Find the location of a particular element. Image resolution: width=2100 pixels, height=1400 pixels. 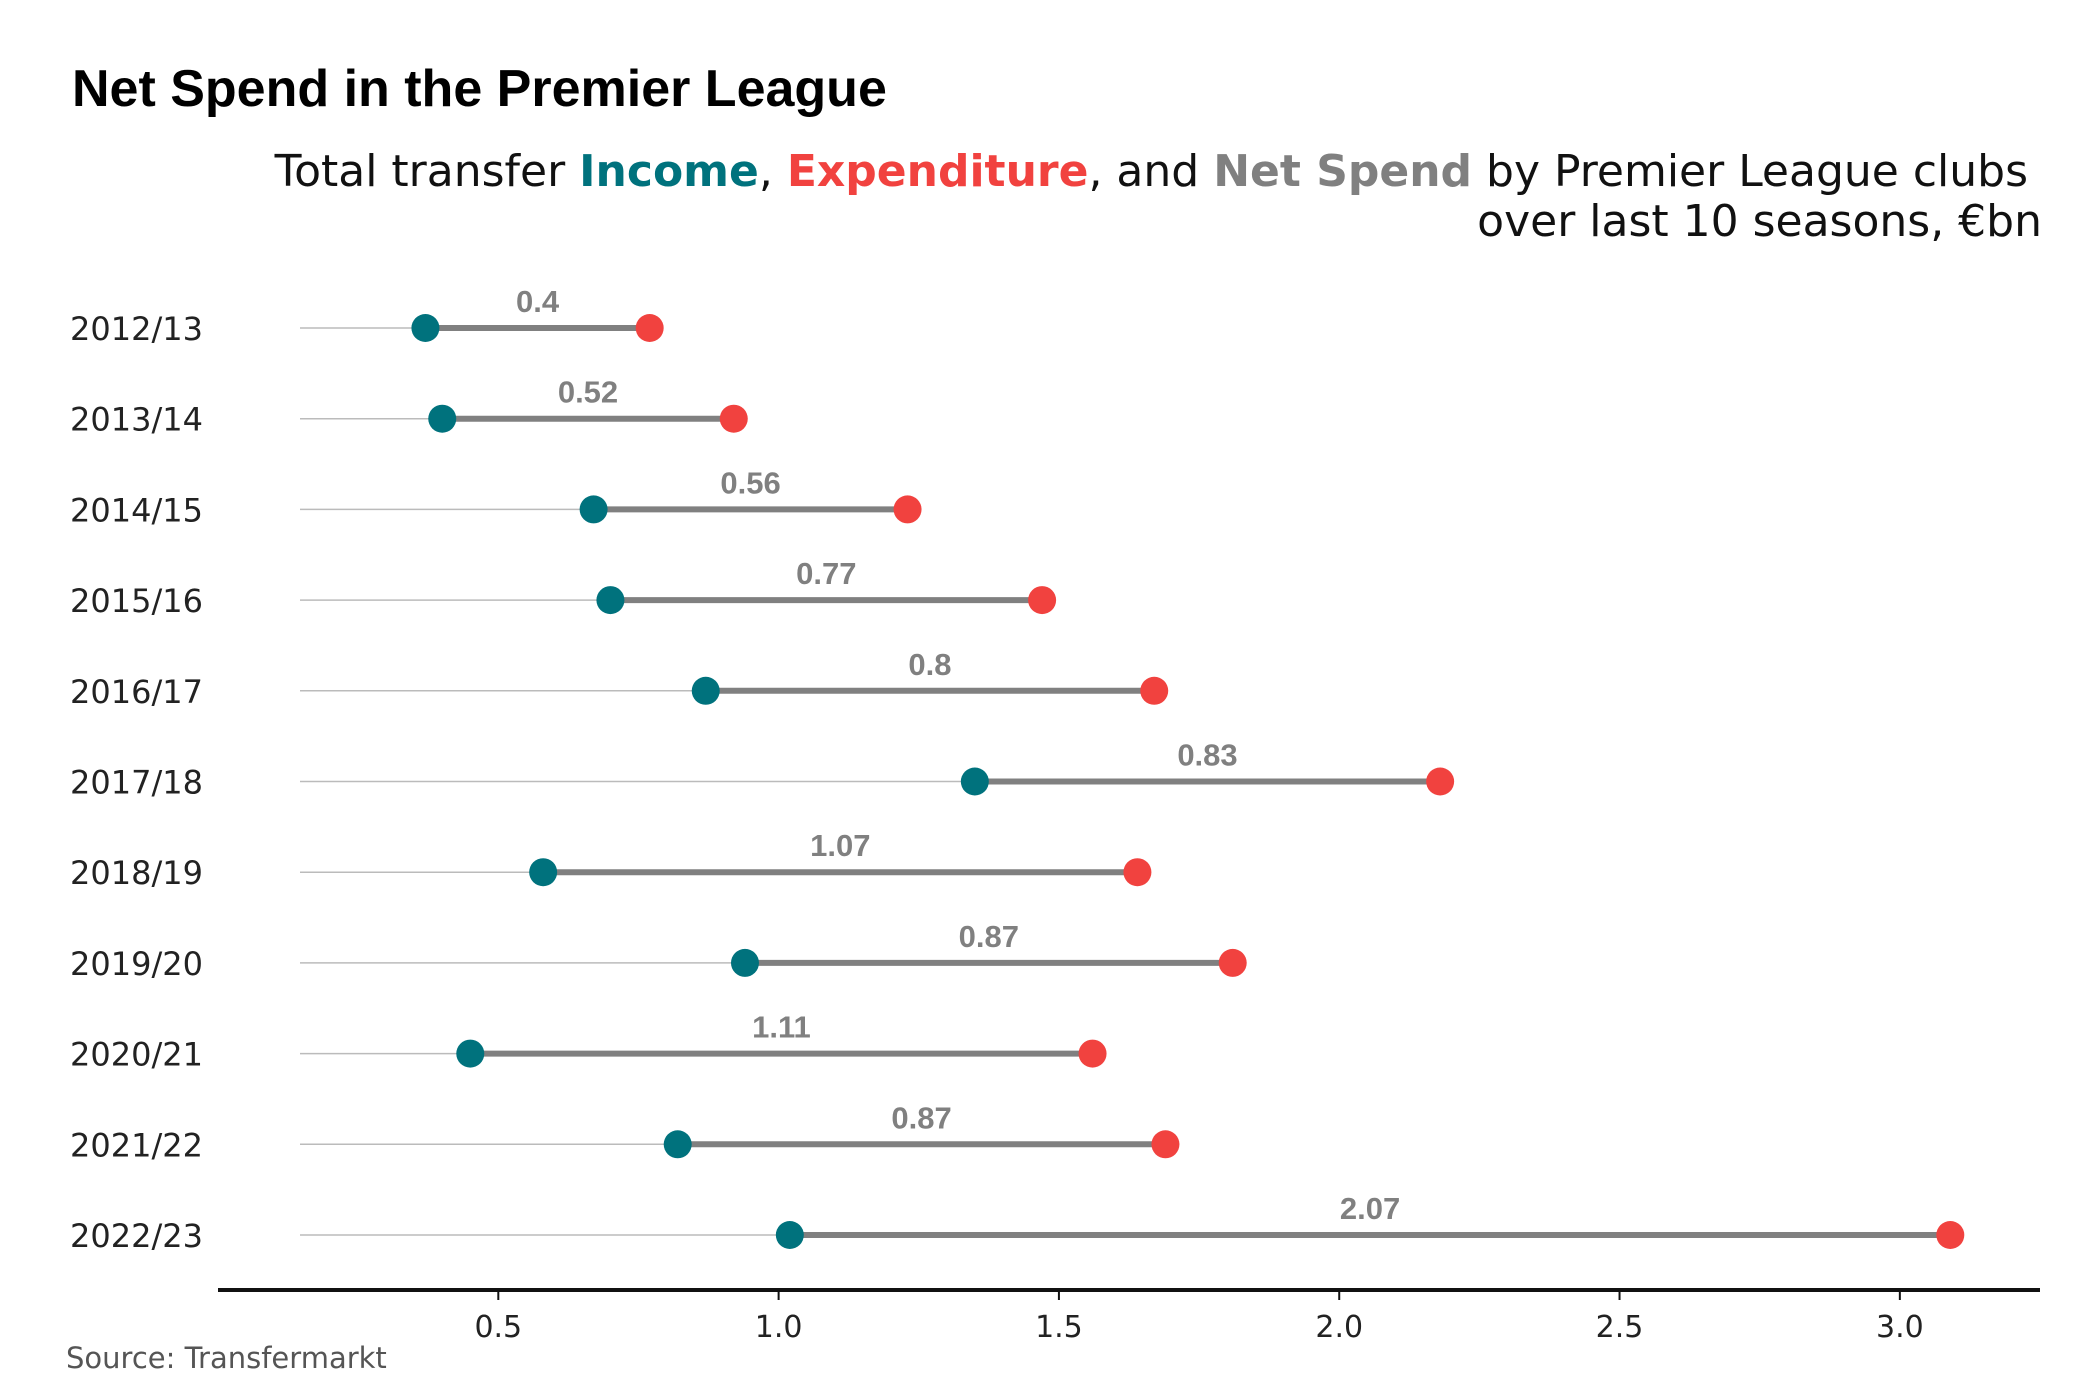

x-axis-ticks: 0.5 1.0 1.5 2.0 2.5 3.0 is located at coordinates (1199, 1317).